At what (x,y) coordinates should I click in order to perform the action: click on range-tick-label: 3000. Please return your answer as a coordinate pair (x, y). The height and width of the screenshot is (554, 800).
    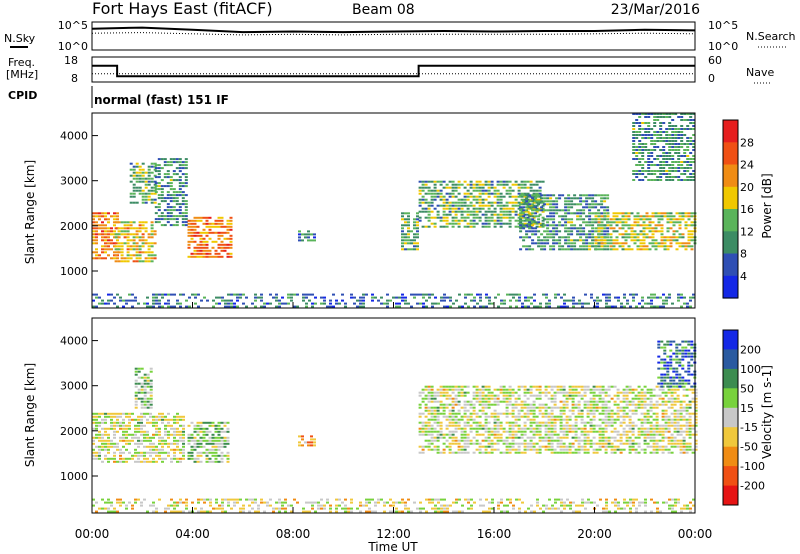
    Looking at the image, I should click on (74, 181).